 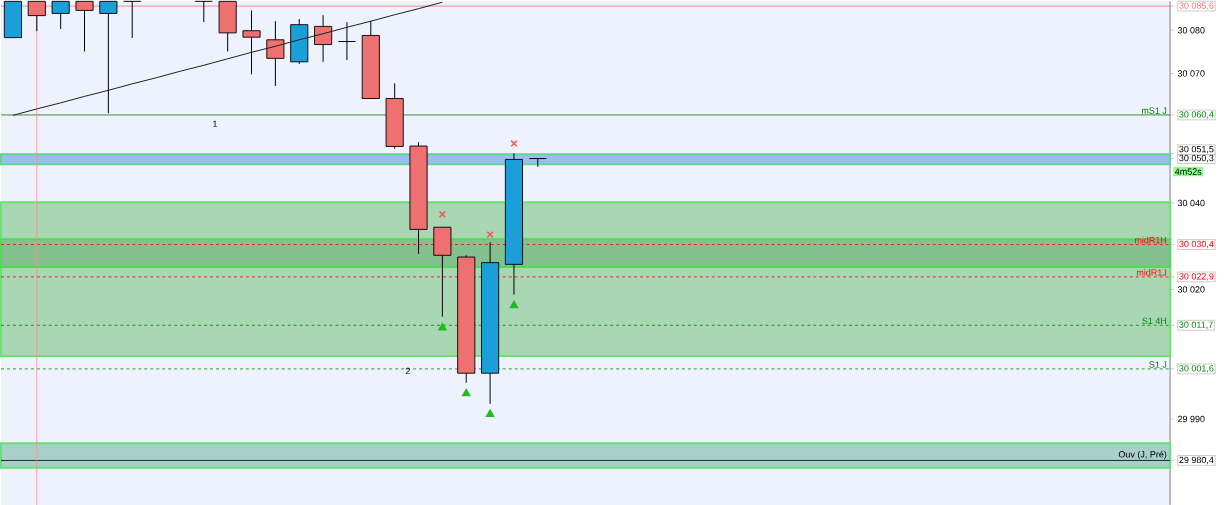 I want to click on y-tick-label: 29 990, so click(x=1191, y=418).